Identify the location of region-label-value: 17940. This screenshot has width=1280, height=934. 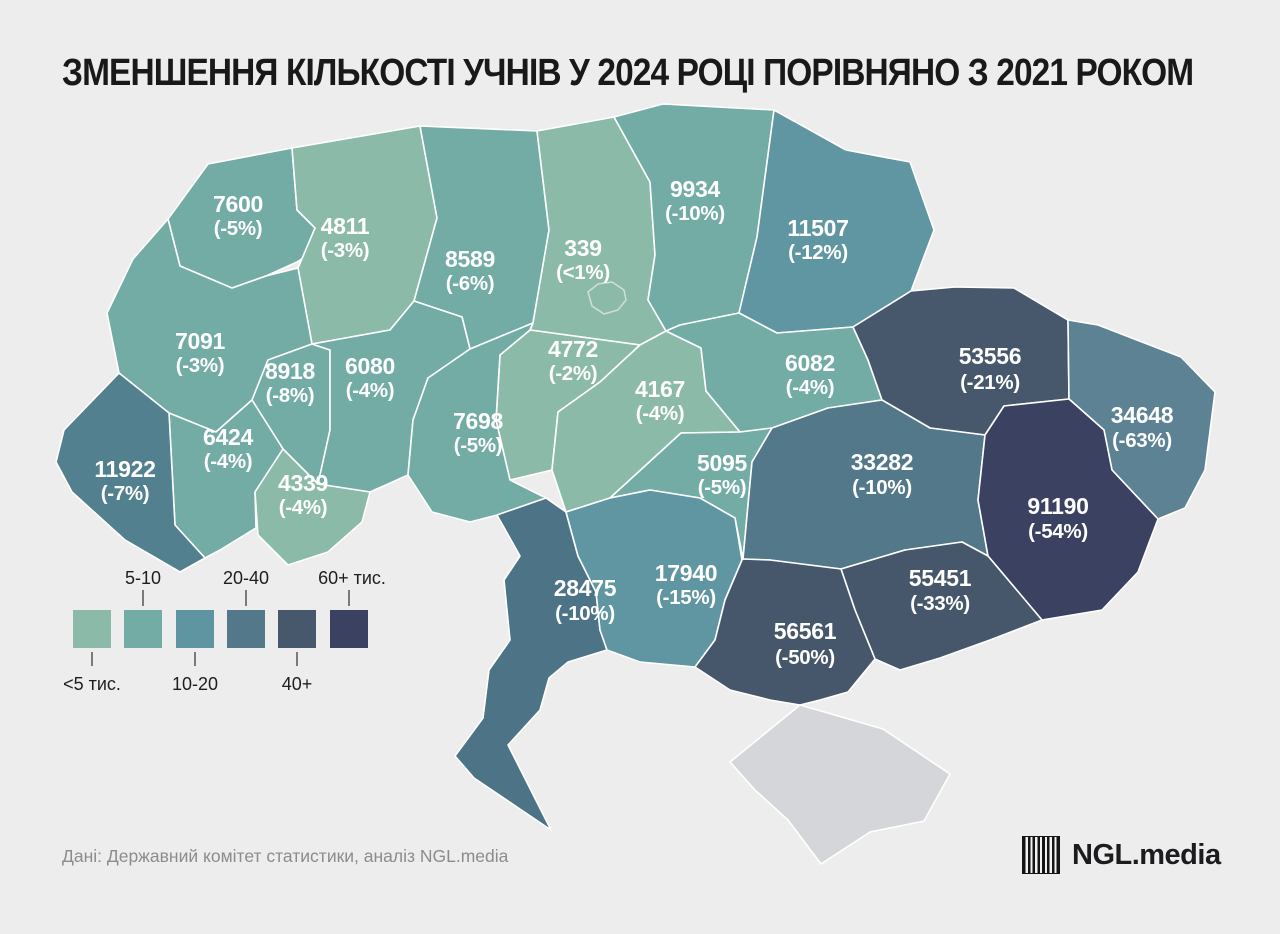
(686, 573).